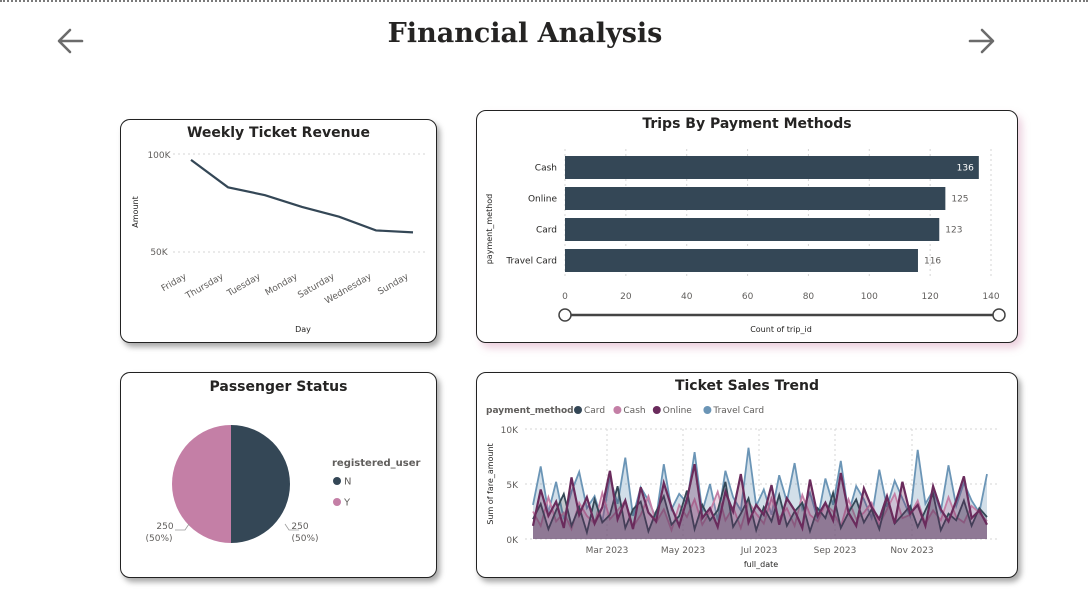 The height and width of the screenshot is (612, 1088). Describe the element at coordinates (965, 169) in the screenshot. I see `data-label: 136` at that location.